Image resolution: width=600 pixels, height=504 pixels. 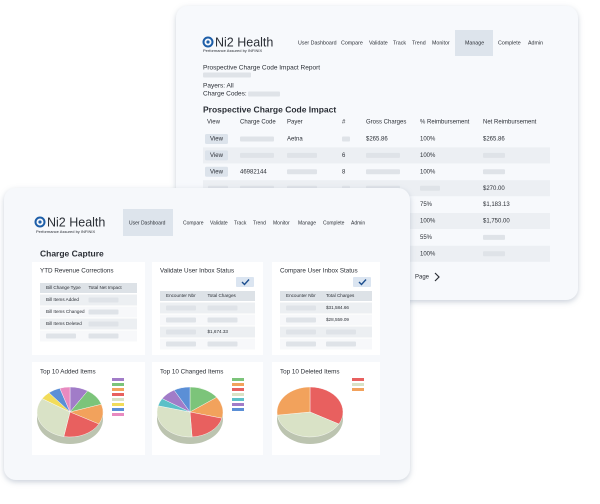 What do you see at coordinates (337, 307) in the screenshot?
I see `table-cell: $31,584.66` at bounding box center [337, 307].